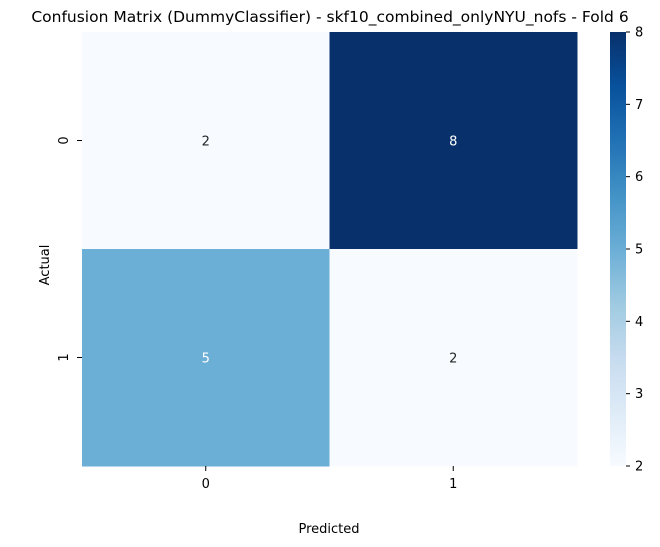 This screenshot has height=547, width=660. Describe the element at coordinates (639, 250) in the screenshot. I see `colorbar-tick-label: 5` at that location.